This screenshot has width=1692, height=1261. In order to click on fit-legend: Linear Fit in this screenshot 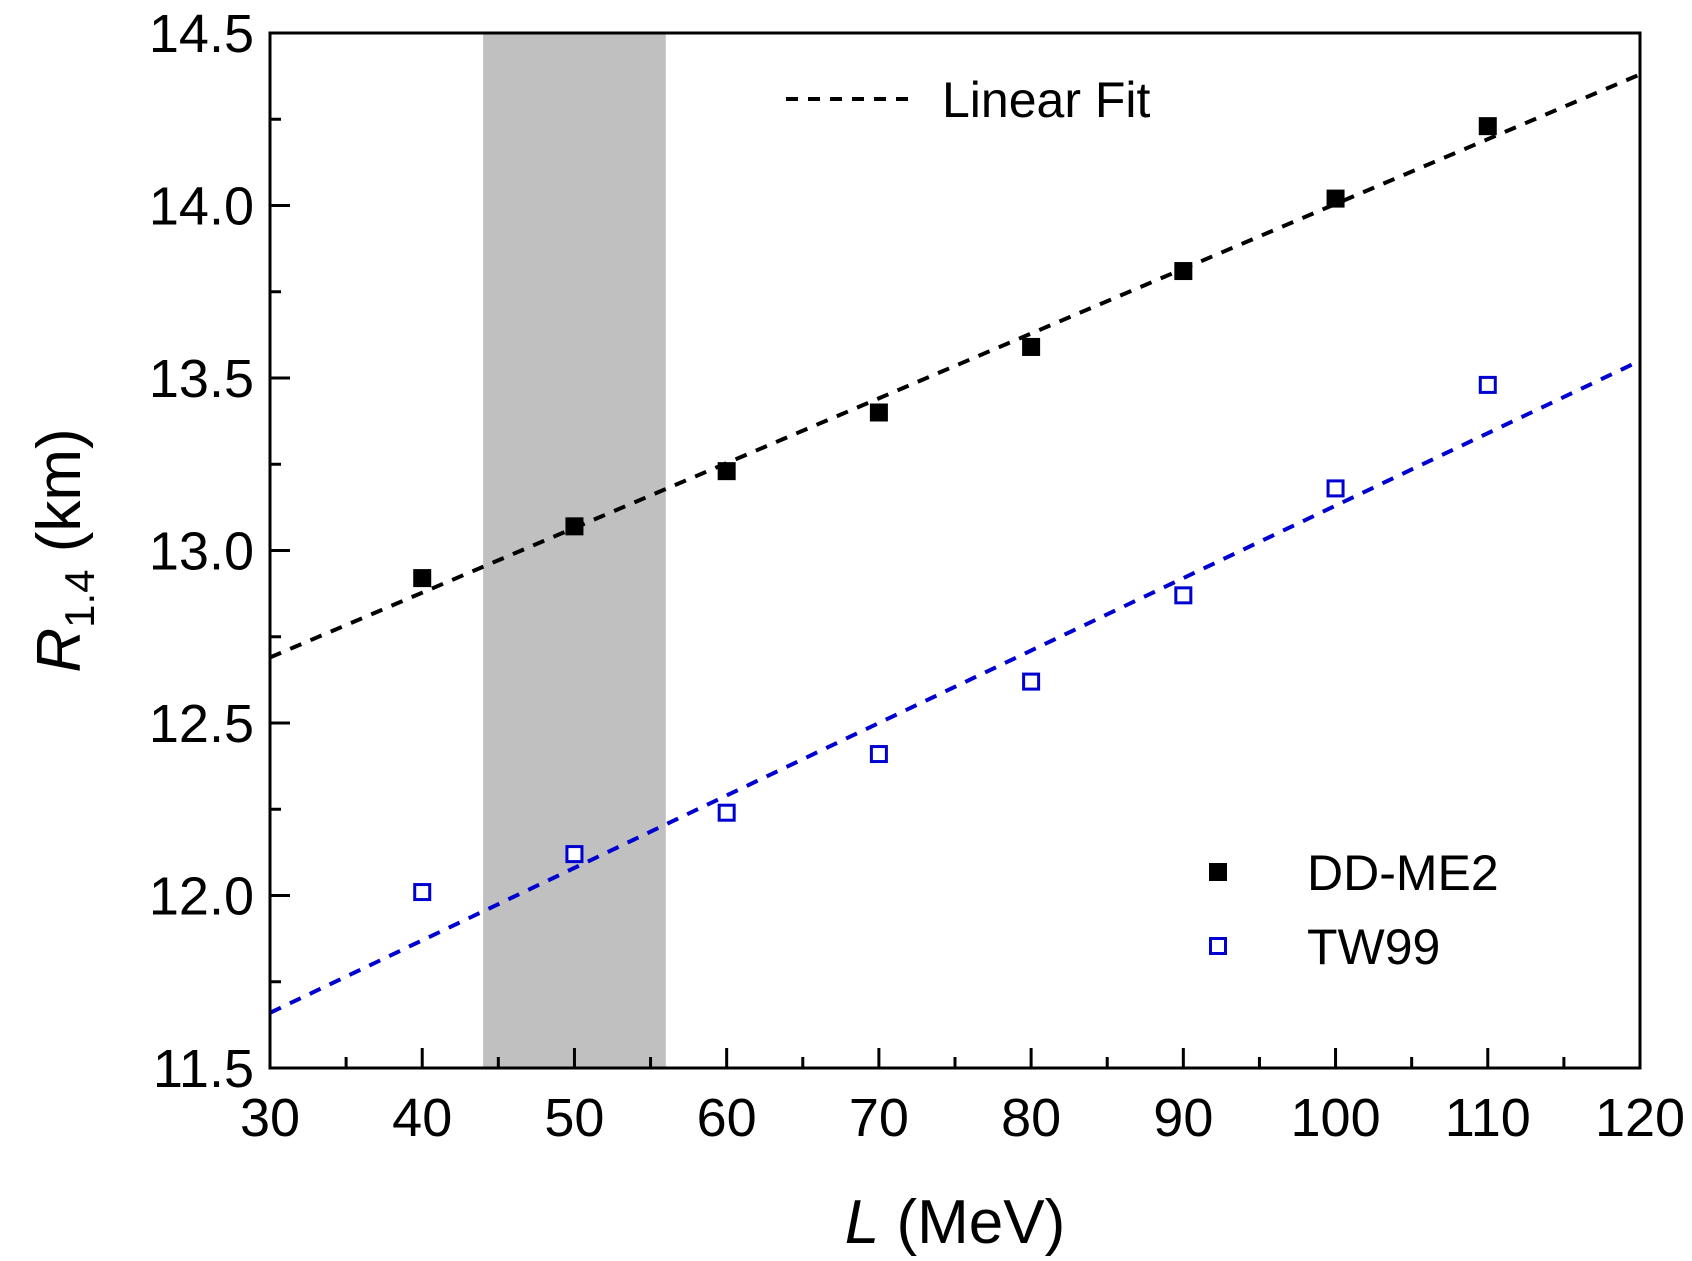, I will do `click(968, 100)`.